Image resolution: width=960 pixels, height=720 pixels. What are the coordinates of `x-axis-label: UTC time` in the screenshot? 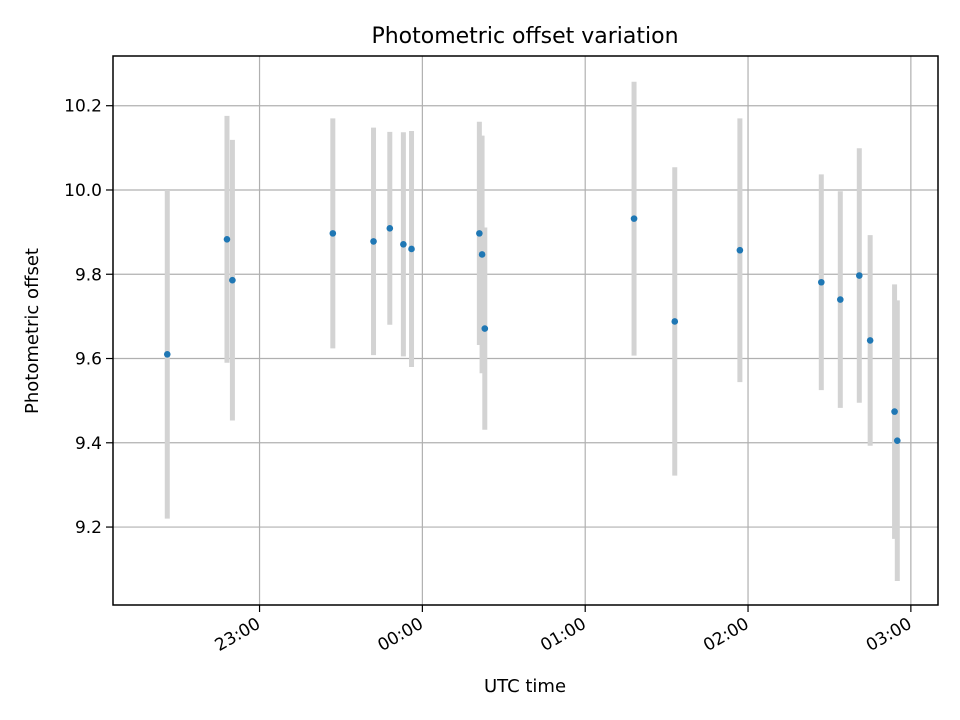 It's located at (525, 686).